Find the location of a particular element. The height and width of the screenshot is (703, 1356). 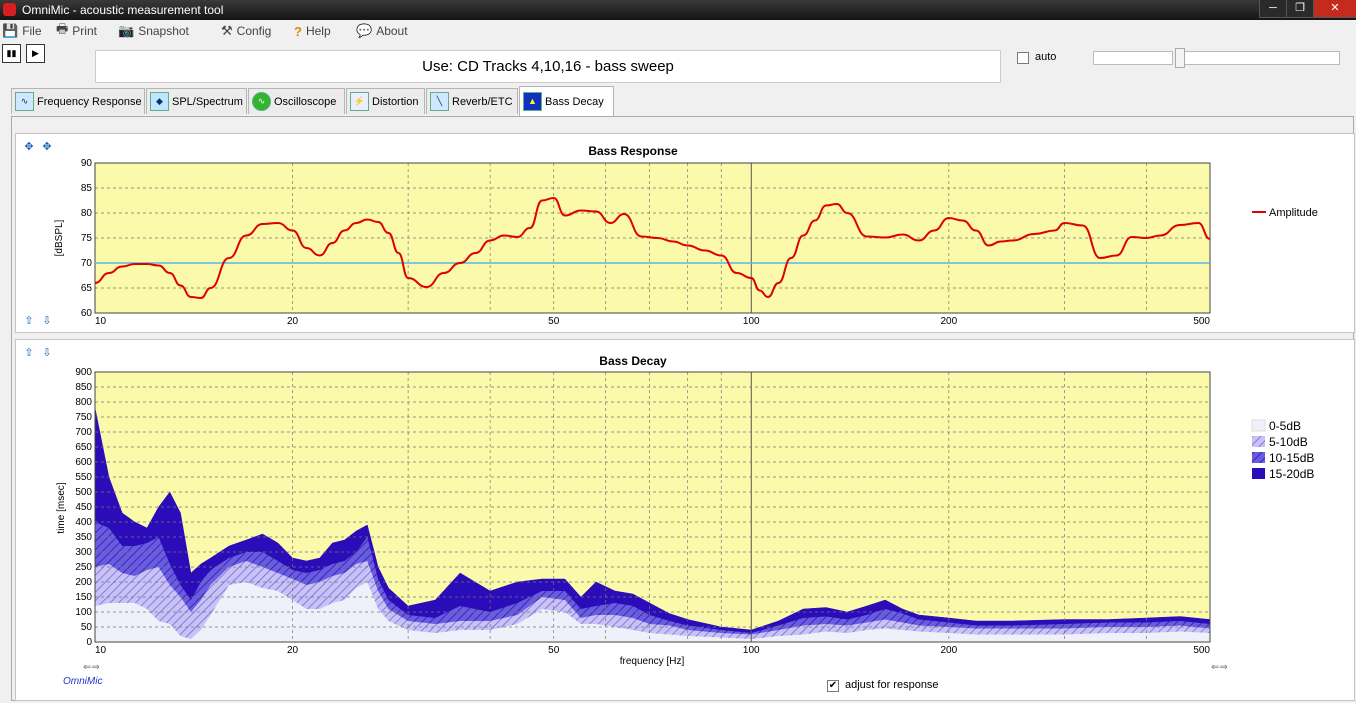

tab-distortion: ⚡ Distortion is located at coordinates (385, 101).